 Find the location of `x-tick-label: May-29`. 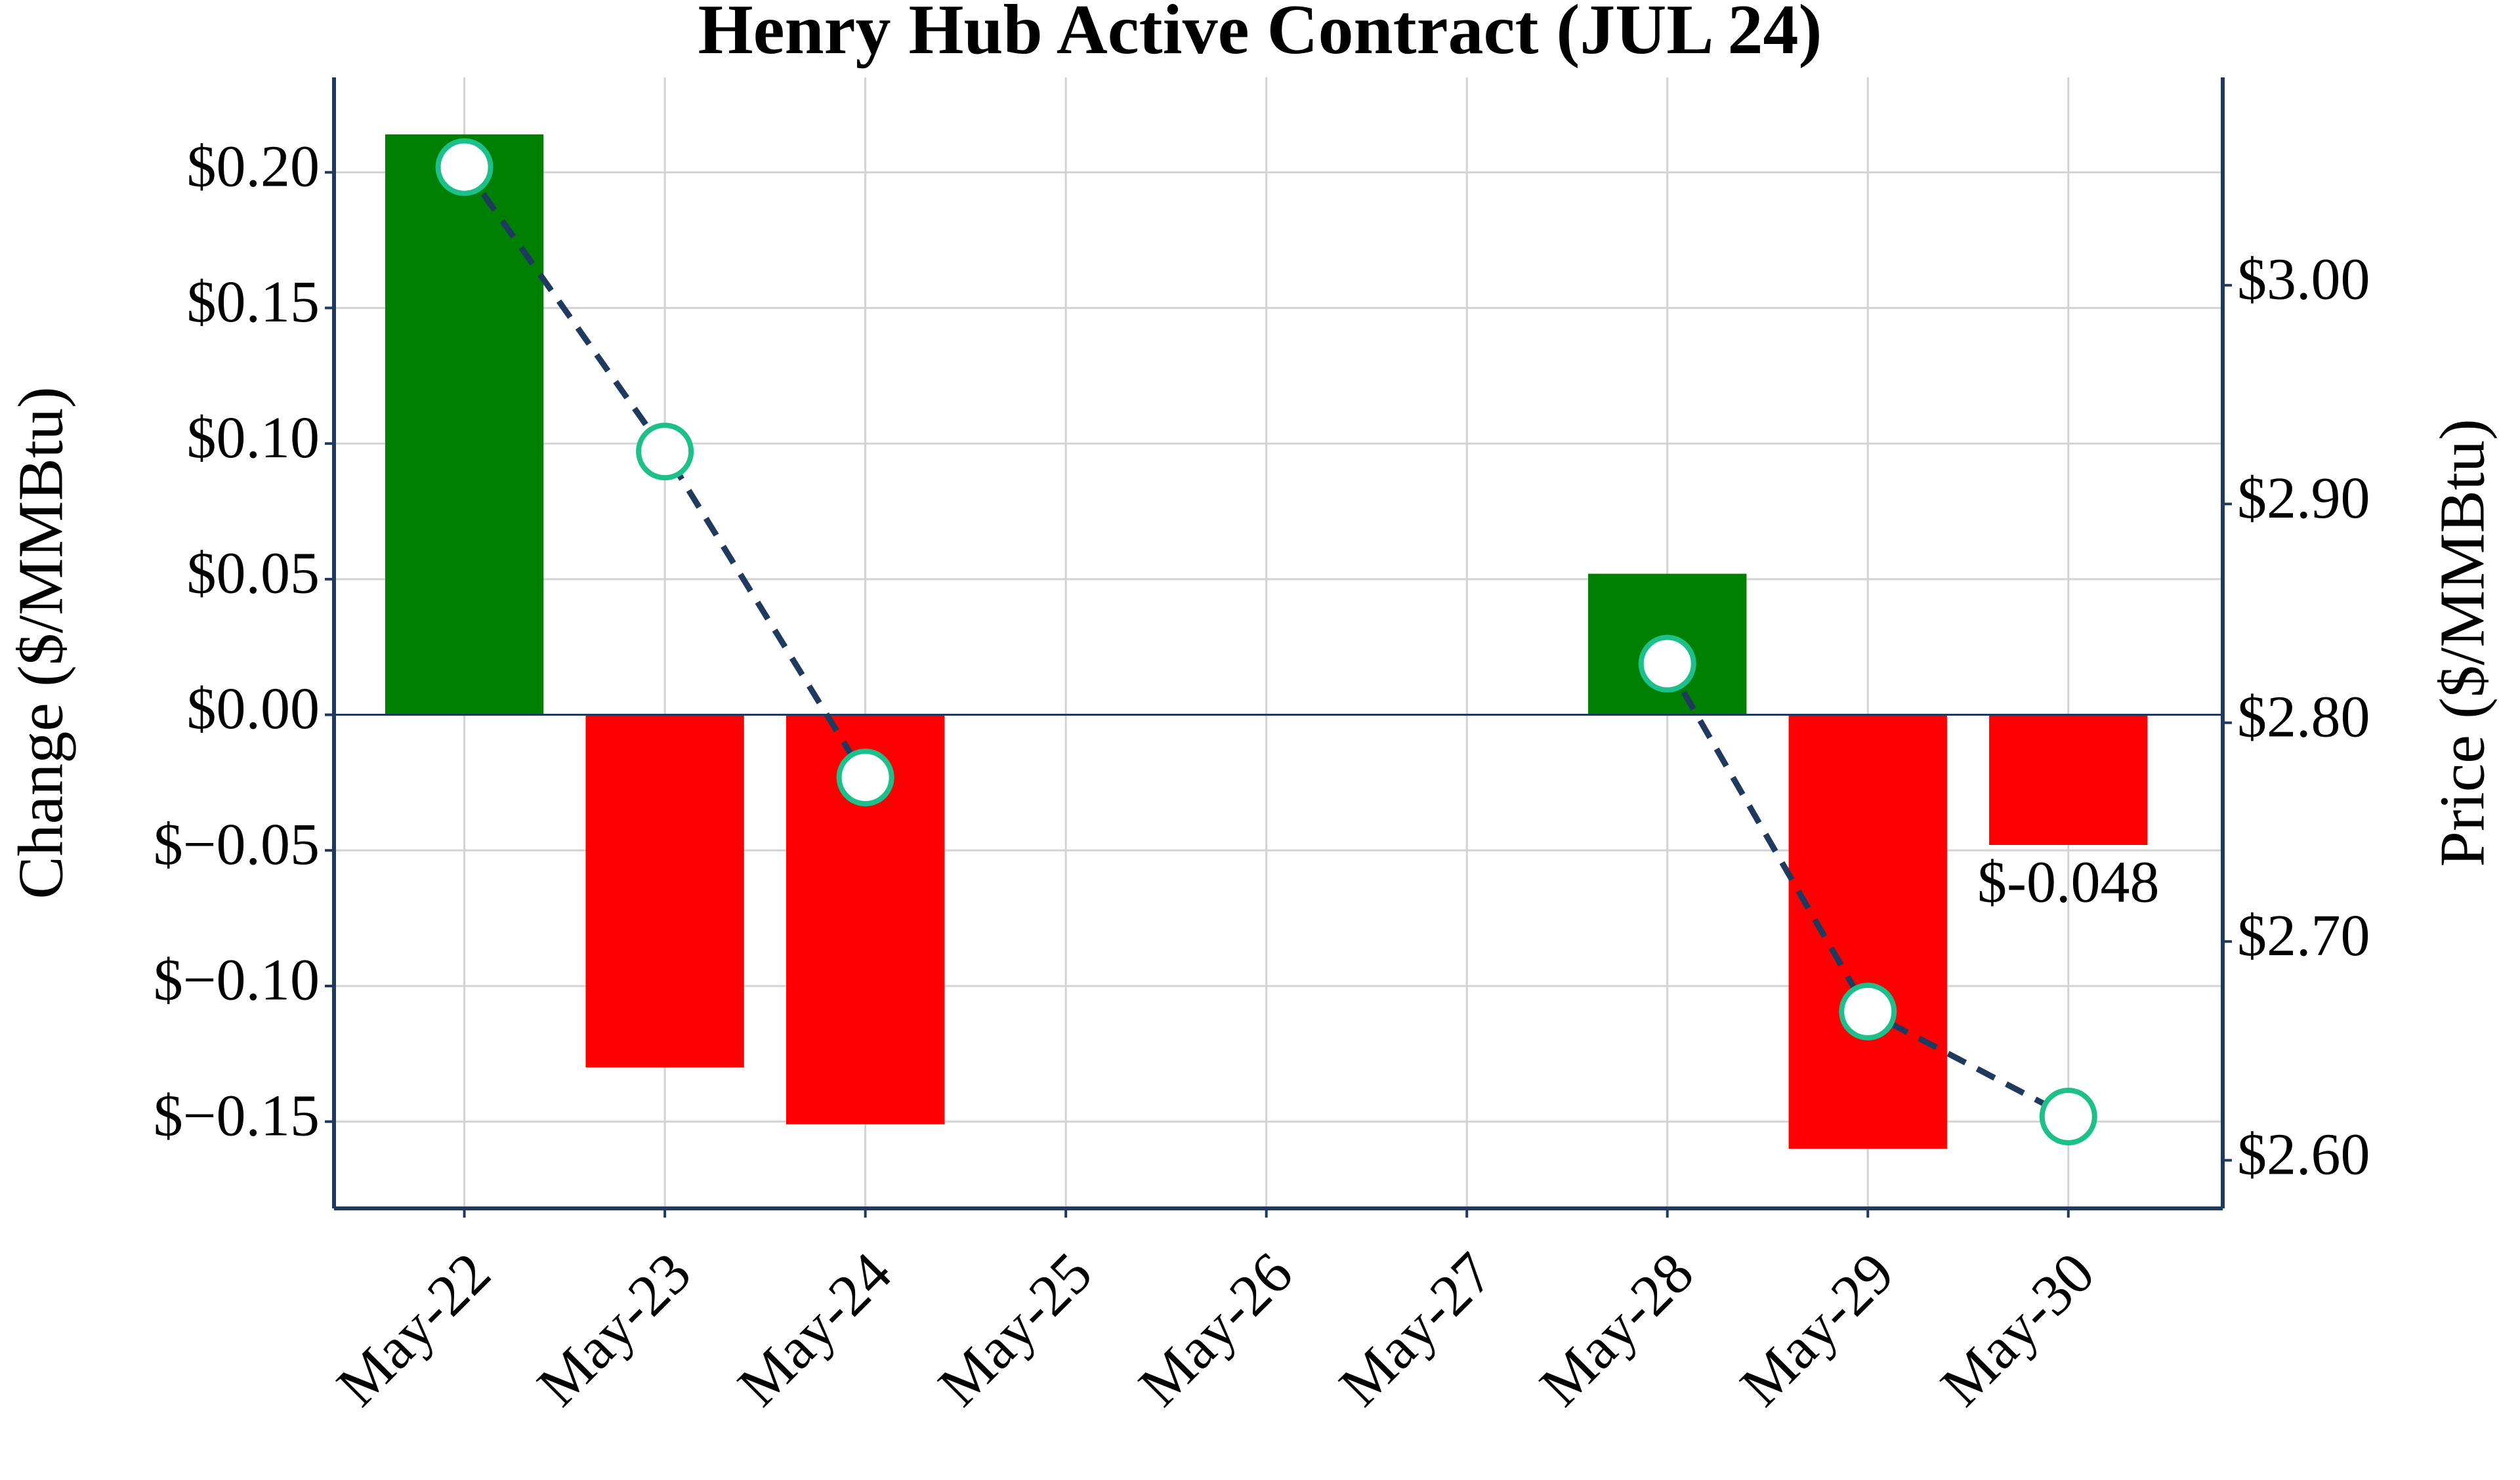

x-tick-label: May-29 is located at coordinates (1817, 1329).